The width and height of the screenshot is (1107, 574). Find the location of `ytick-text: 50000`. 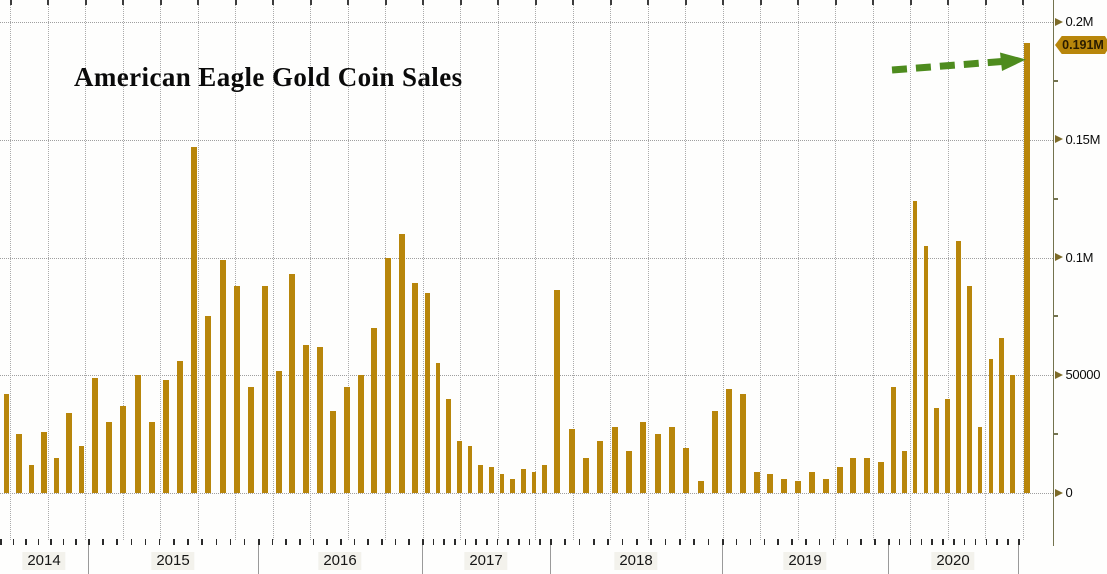

ytick-text: 50000 is located at coordinates (1083, 375).